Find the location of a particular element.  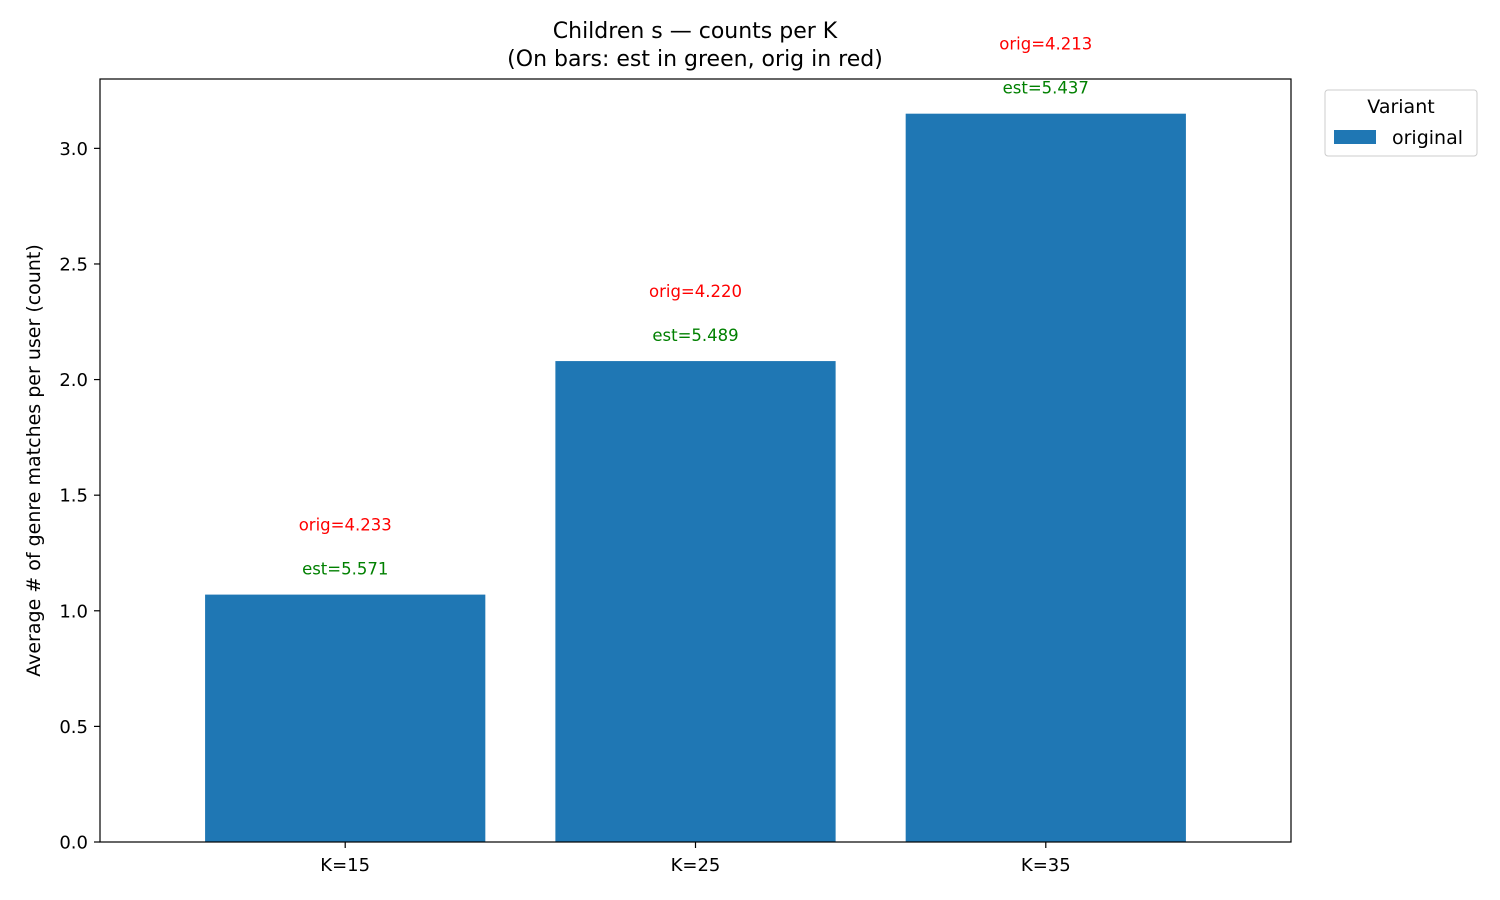

annotation-est: est=5.571 is located at coordinates (345, 569).